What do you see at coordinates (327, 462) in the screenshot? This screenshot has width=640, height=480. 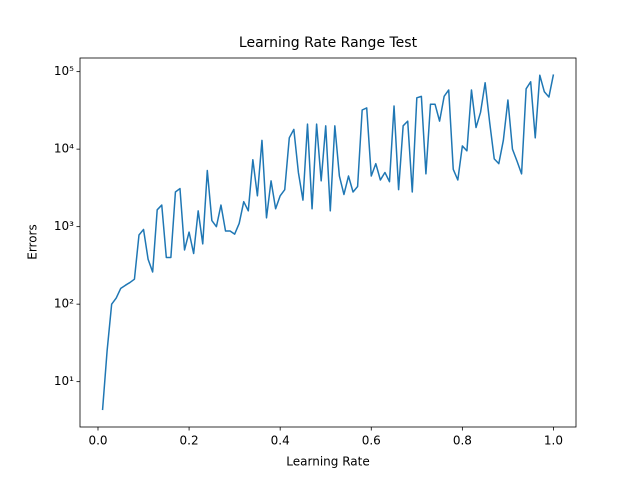 I see `x-axis-label: Learning Rate` at bounding box center [327, 462].